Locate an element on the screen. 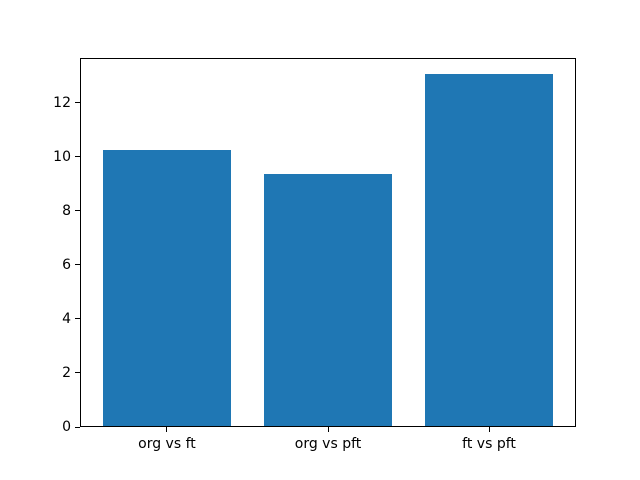  y-tick-label: 2 is located at coordinates (66, 372).